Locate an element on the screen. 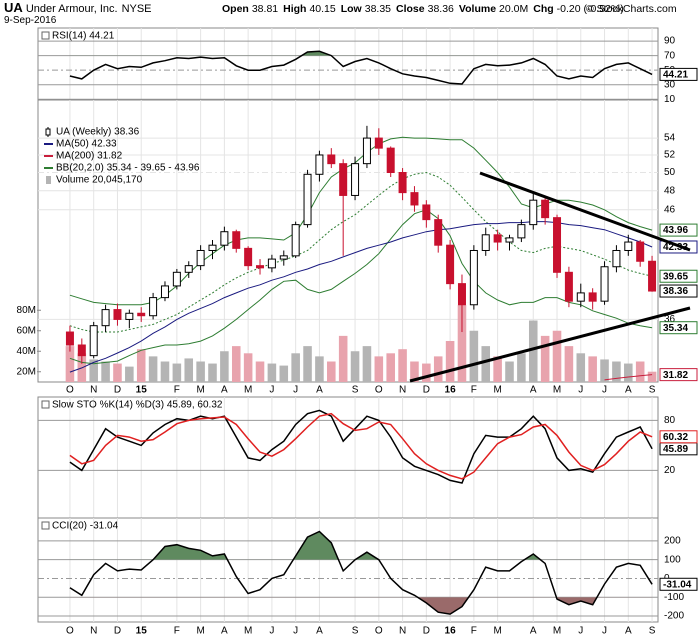 The image size is (700, 639). trendlines is located at coordinates (550, 277).